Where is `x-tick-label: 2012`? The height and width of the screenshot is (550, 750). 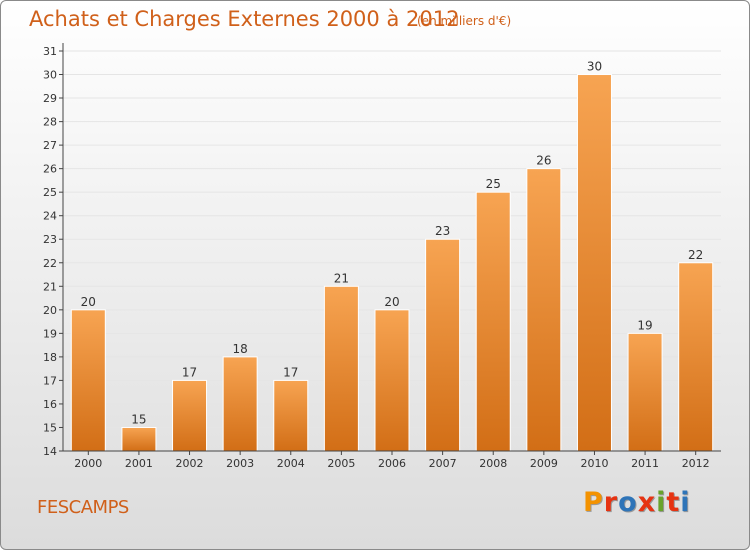
x-tick-label: 2012 is located at coordinates (696, 463).